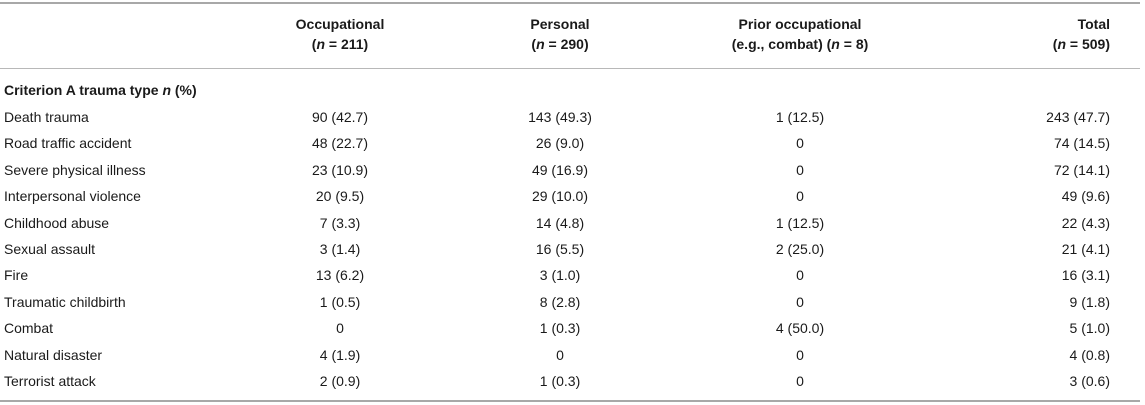 The height and width of the screenshot is (405, 1145). What do you see at coordinates (340, 248) in the screenshot?
I see `cell-occupational: 3 (1.4)` at bounding box center [340, 248].